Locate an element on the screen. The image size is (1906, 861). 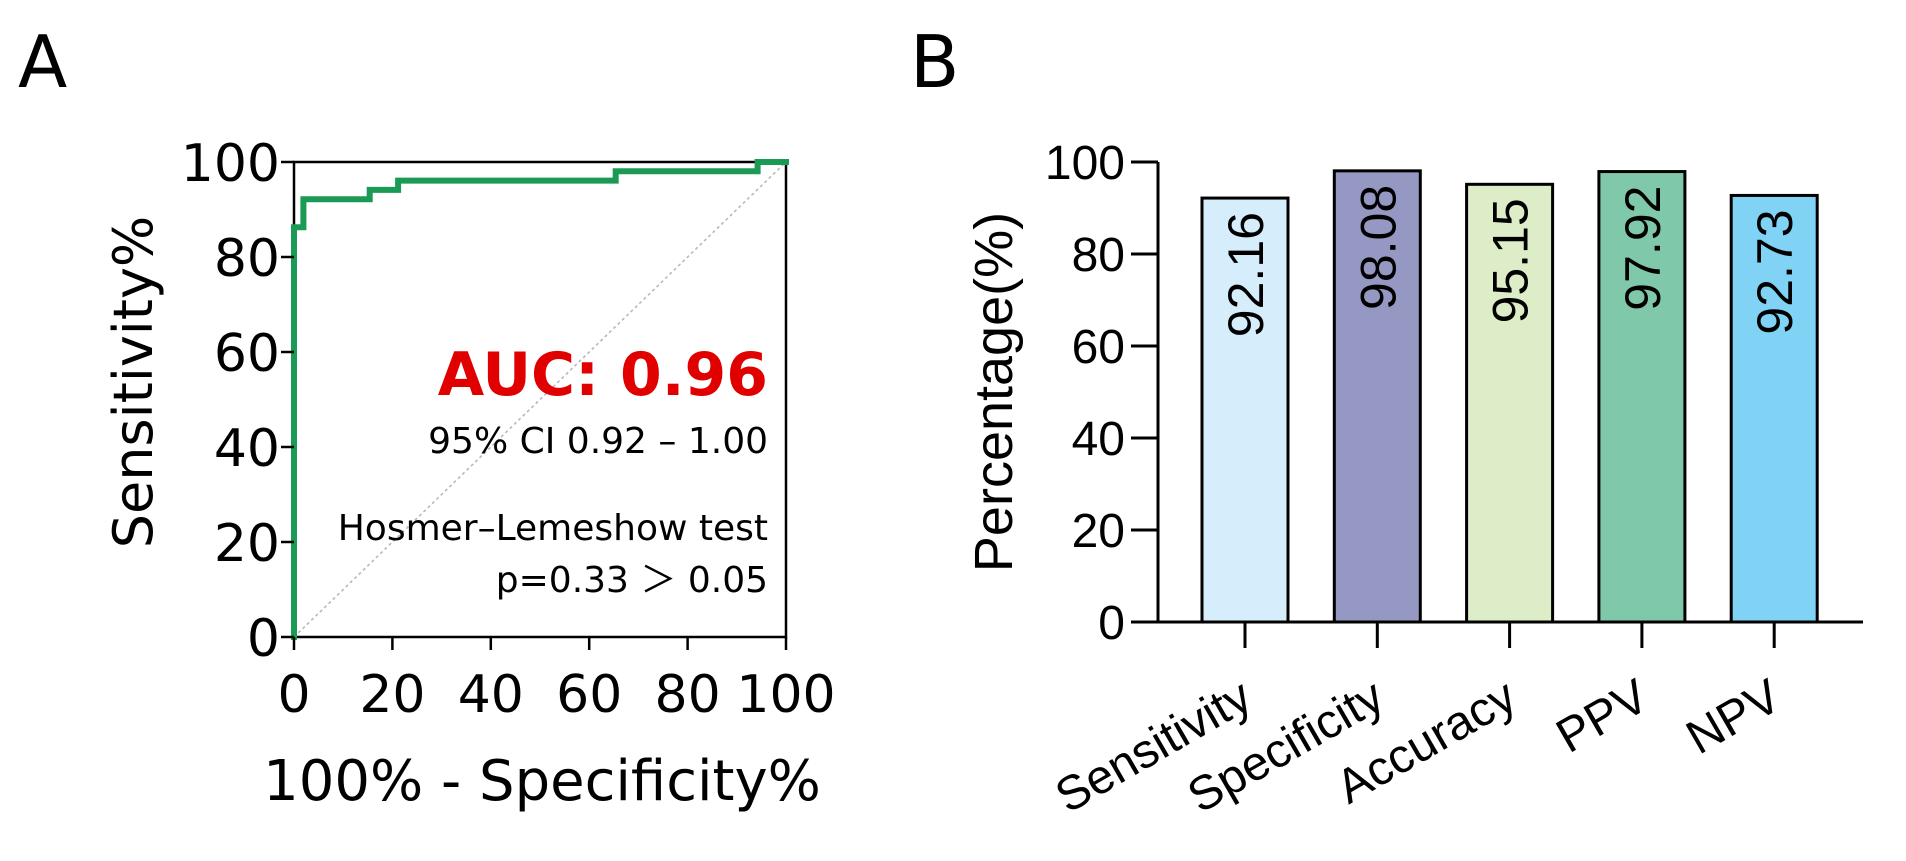
bar-y-tick-label: 60 is located at coordinates (1098, 347).